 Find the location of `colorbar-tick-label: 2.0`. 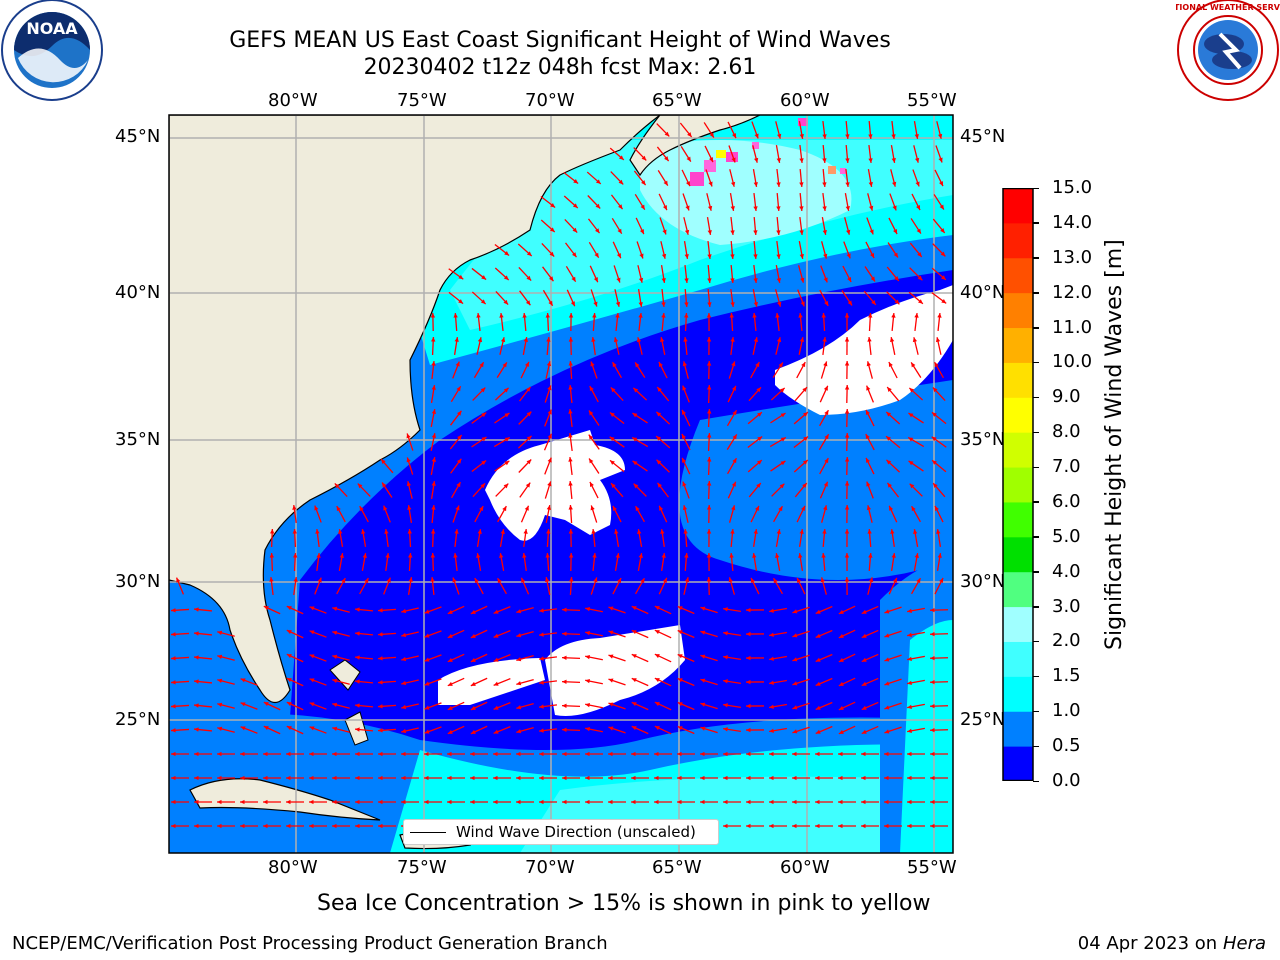

colorbar-tick-label: 2.0 is located at coordinates (1066, 641).